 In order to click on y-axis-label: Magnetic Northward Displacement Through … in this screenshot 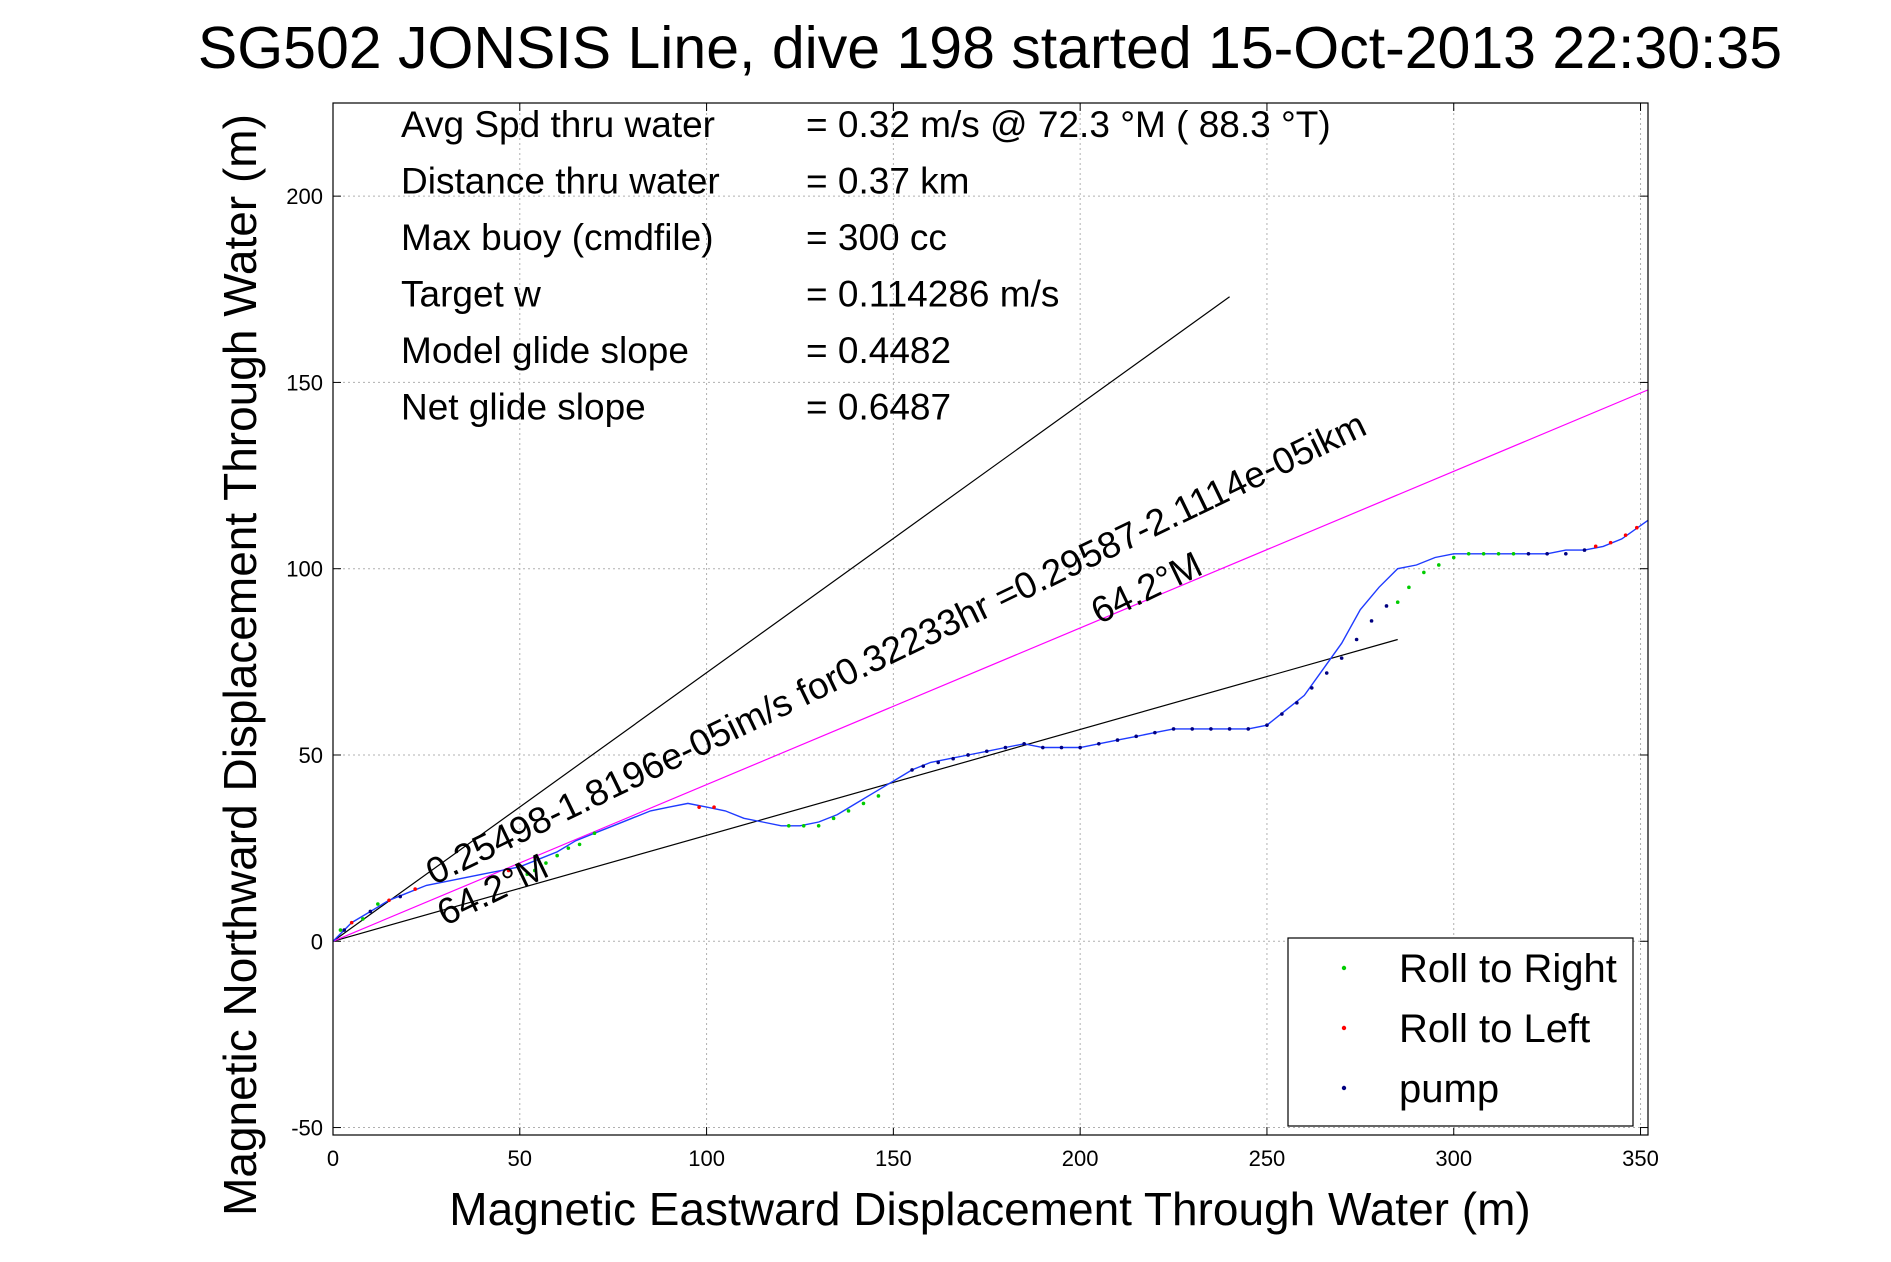, I will do `click(240, 665)`.